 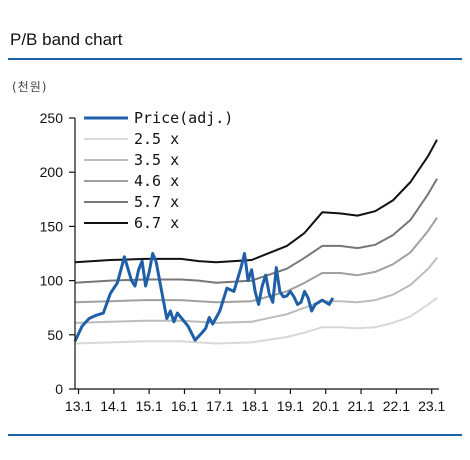 I want to click on series-line-price, so click(x=204, y=297).